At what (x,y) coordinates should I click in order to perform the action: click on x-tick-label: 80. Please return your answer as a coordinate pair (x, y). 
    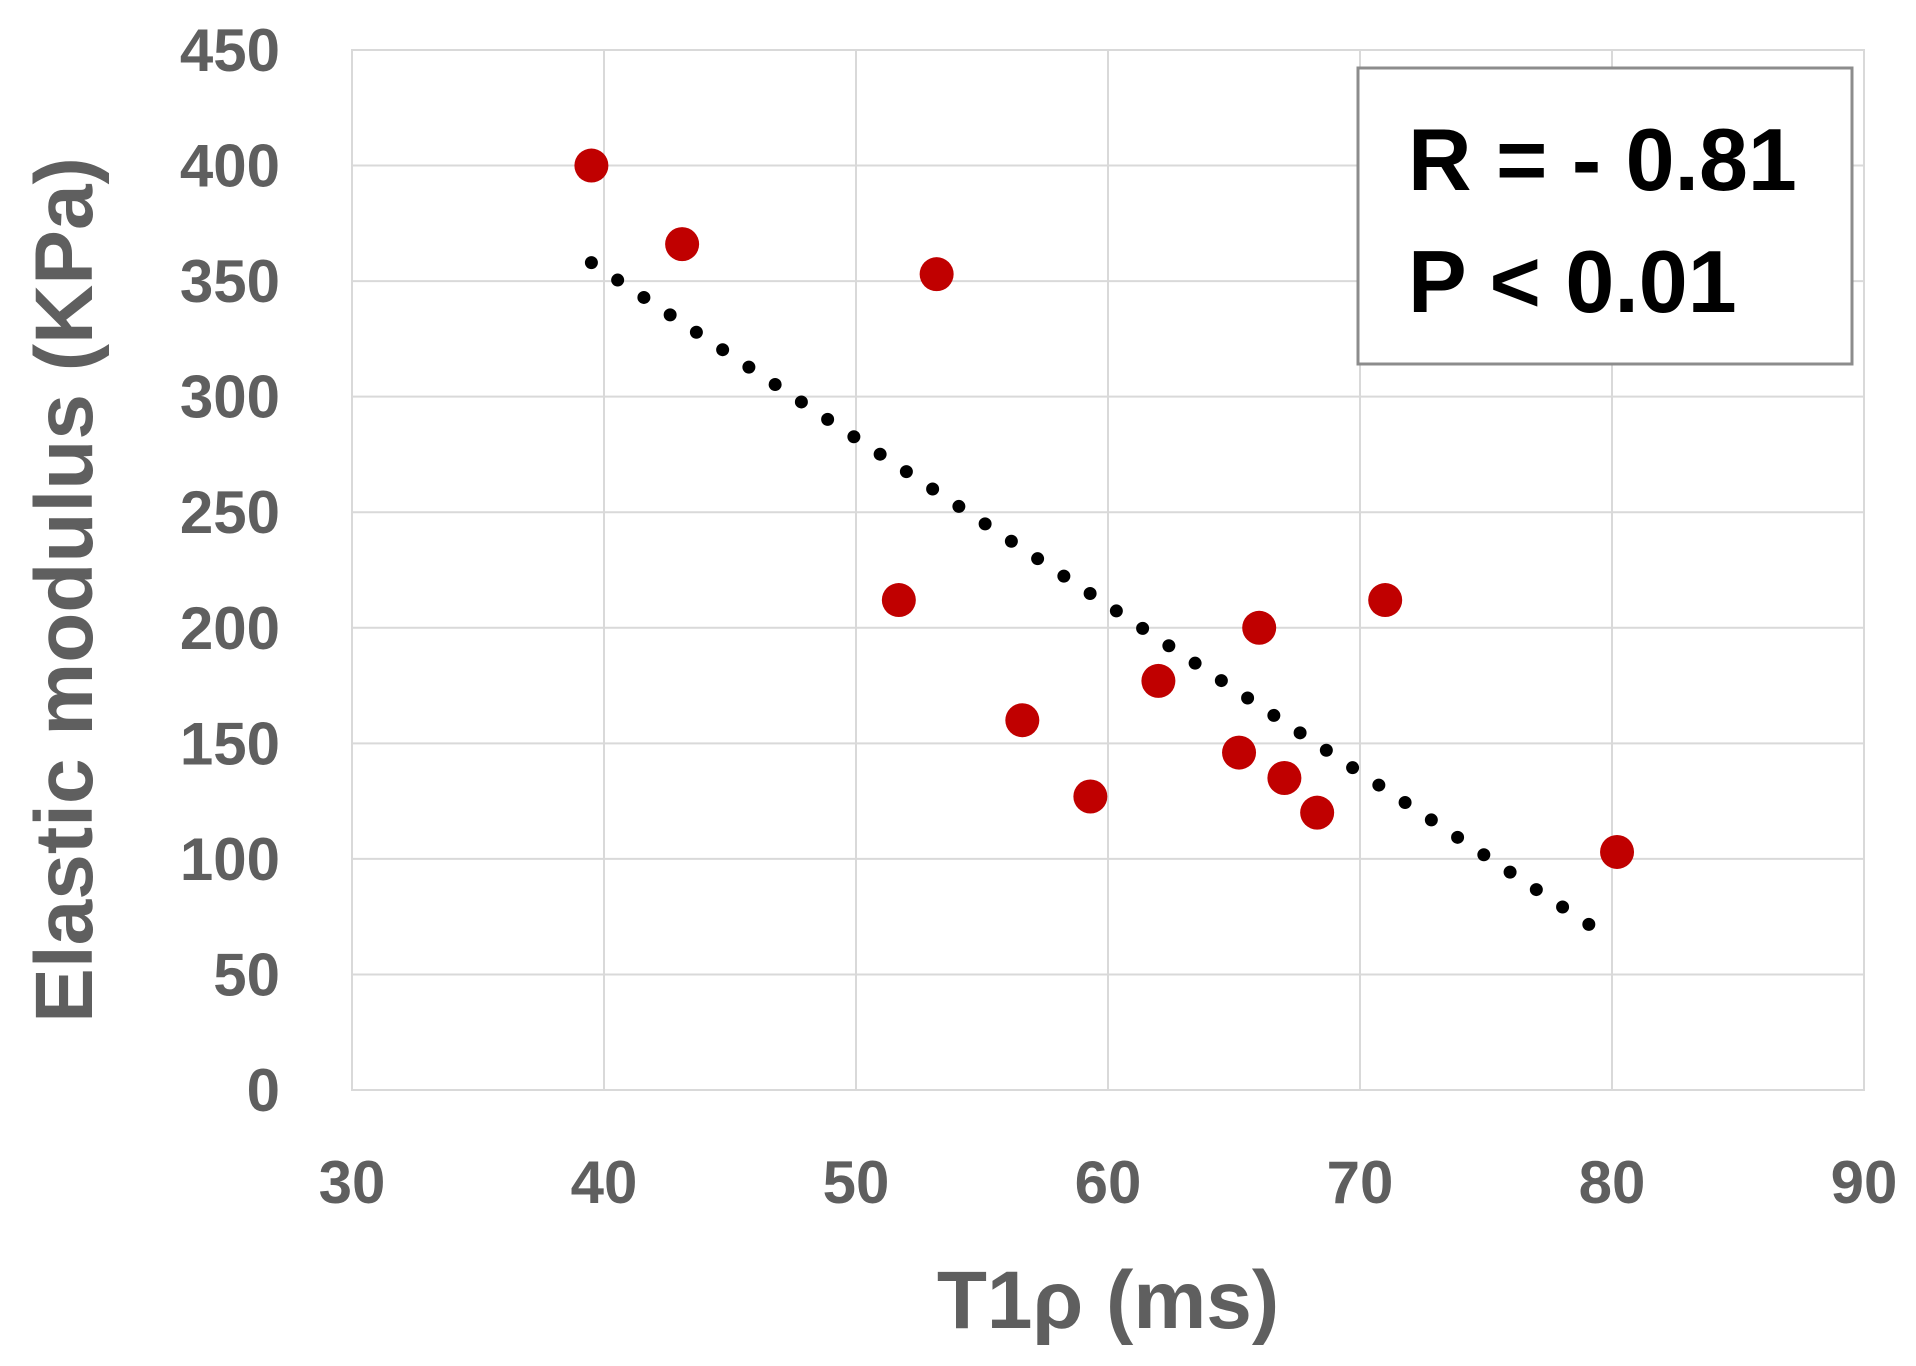
    Looking at the image, I should click on (1612, 1182).